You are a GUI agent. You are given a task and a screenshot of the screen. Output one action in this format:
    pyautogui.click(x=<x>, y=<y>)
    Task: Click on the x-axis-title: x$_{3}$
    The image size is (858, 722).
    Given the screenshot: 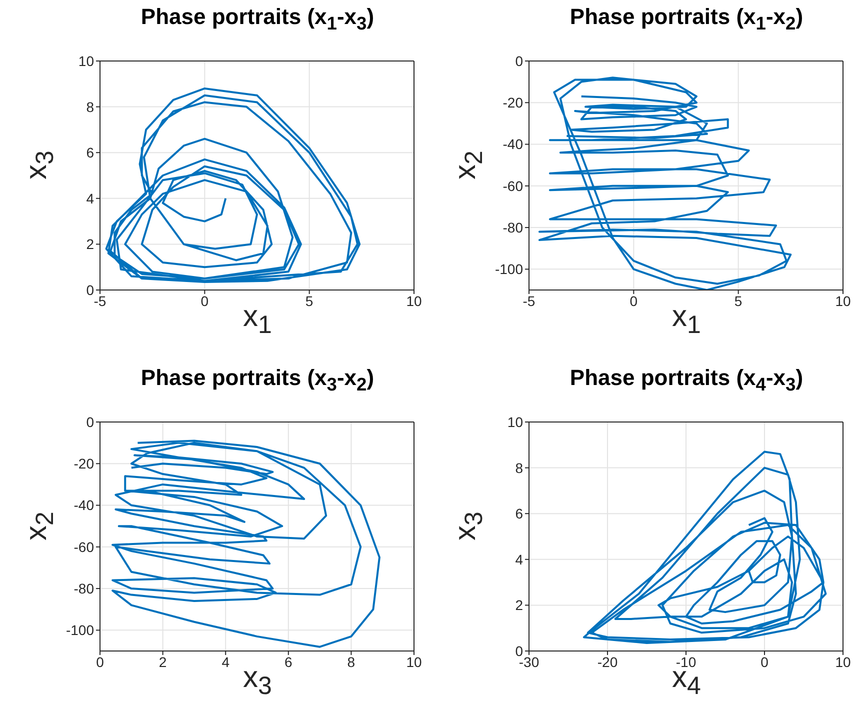 What is the action you would take?
    pyautogui.click(x=257, y=680)
    